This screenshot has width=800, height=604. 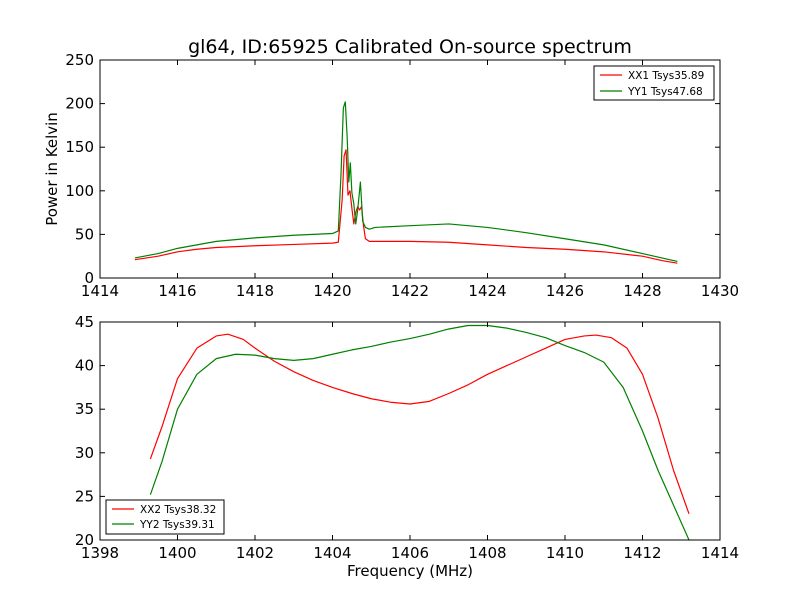 I want to click on y-tick-label: 20, so click(x=84, y=540).